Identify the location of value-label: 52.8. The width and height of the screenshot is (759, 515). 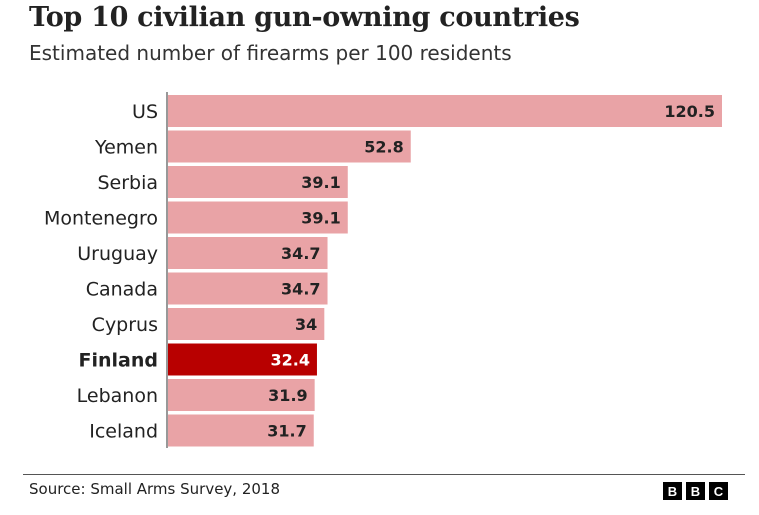
(383, 147).